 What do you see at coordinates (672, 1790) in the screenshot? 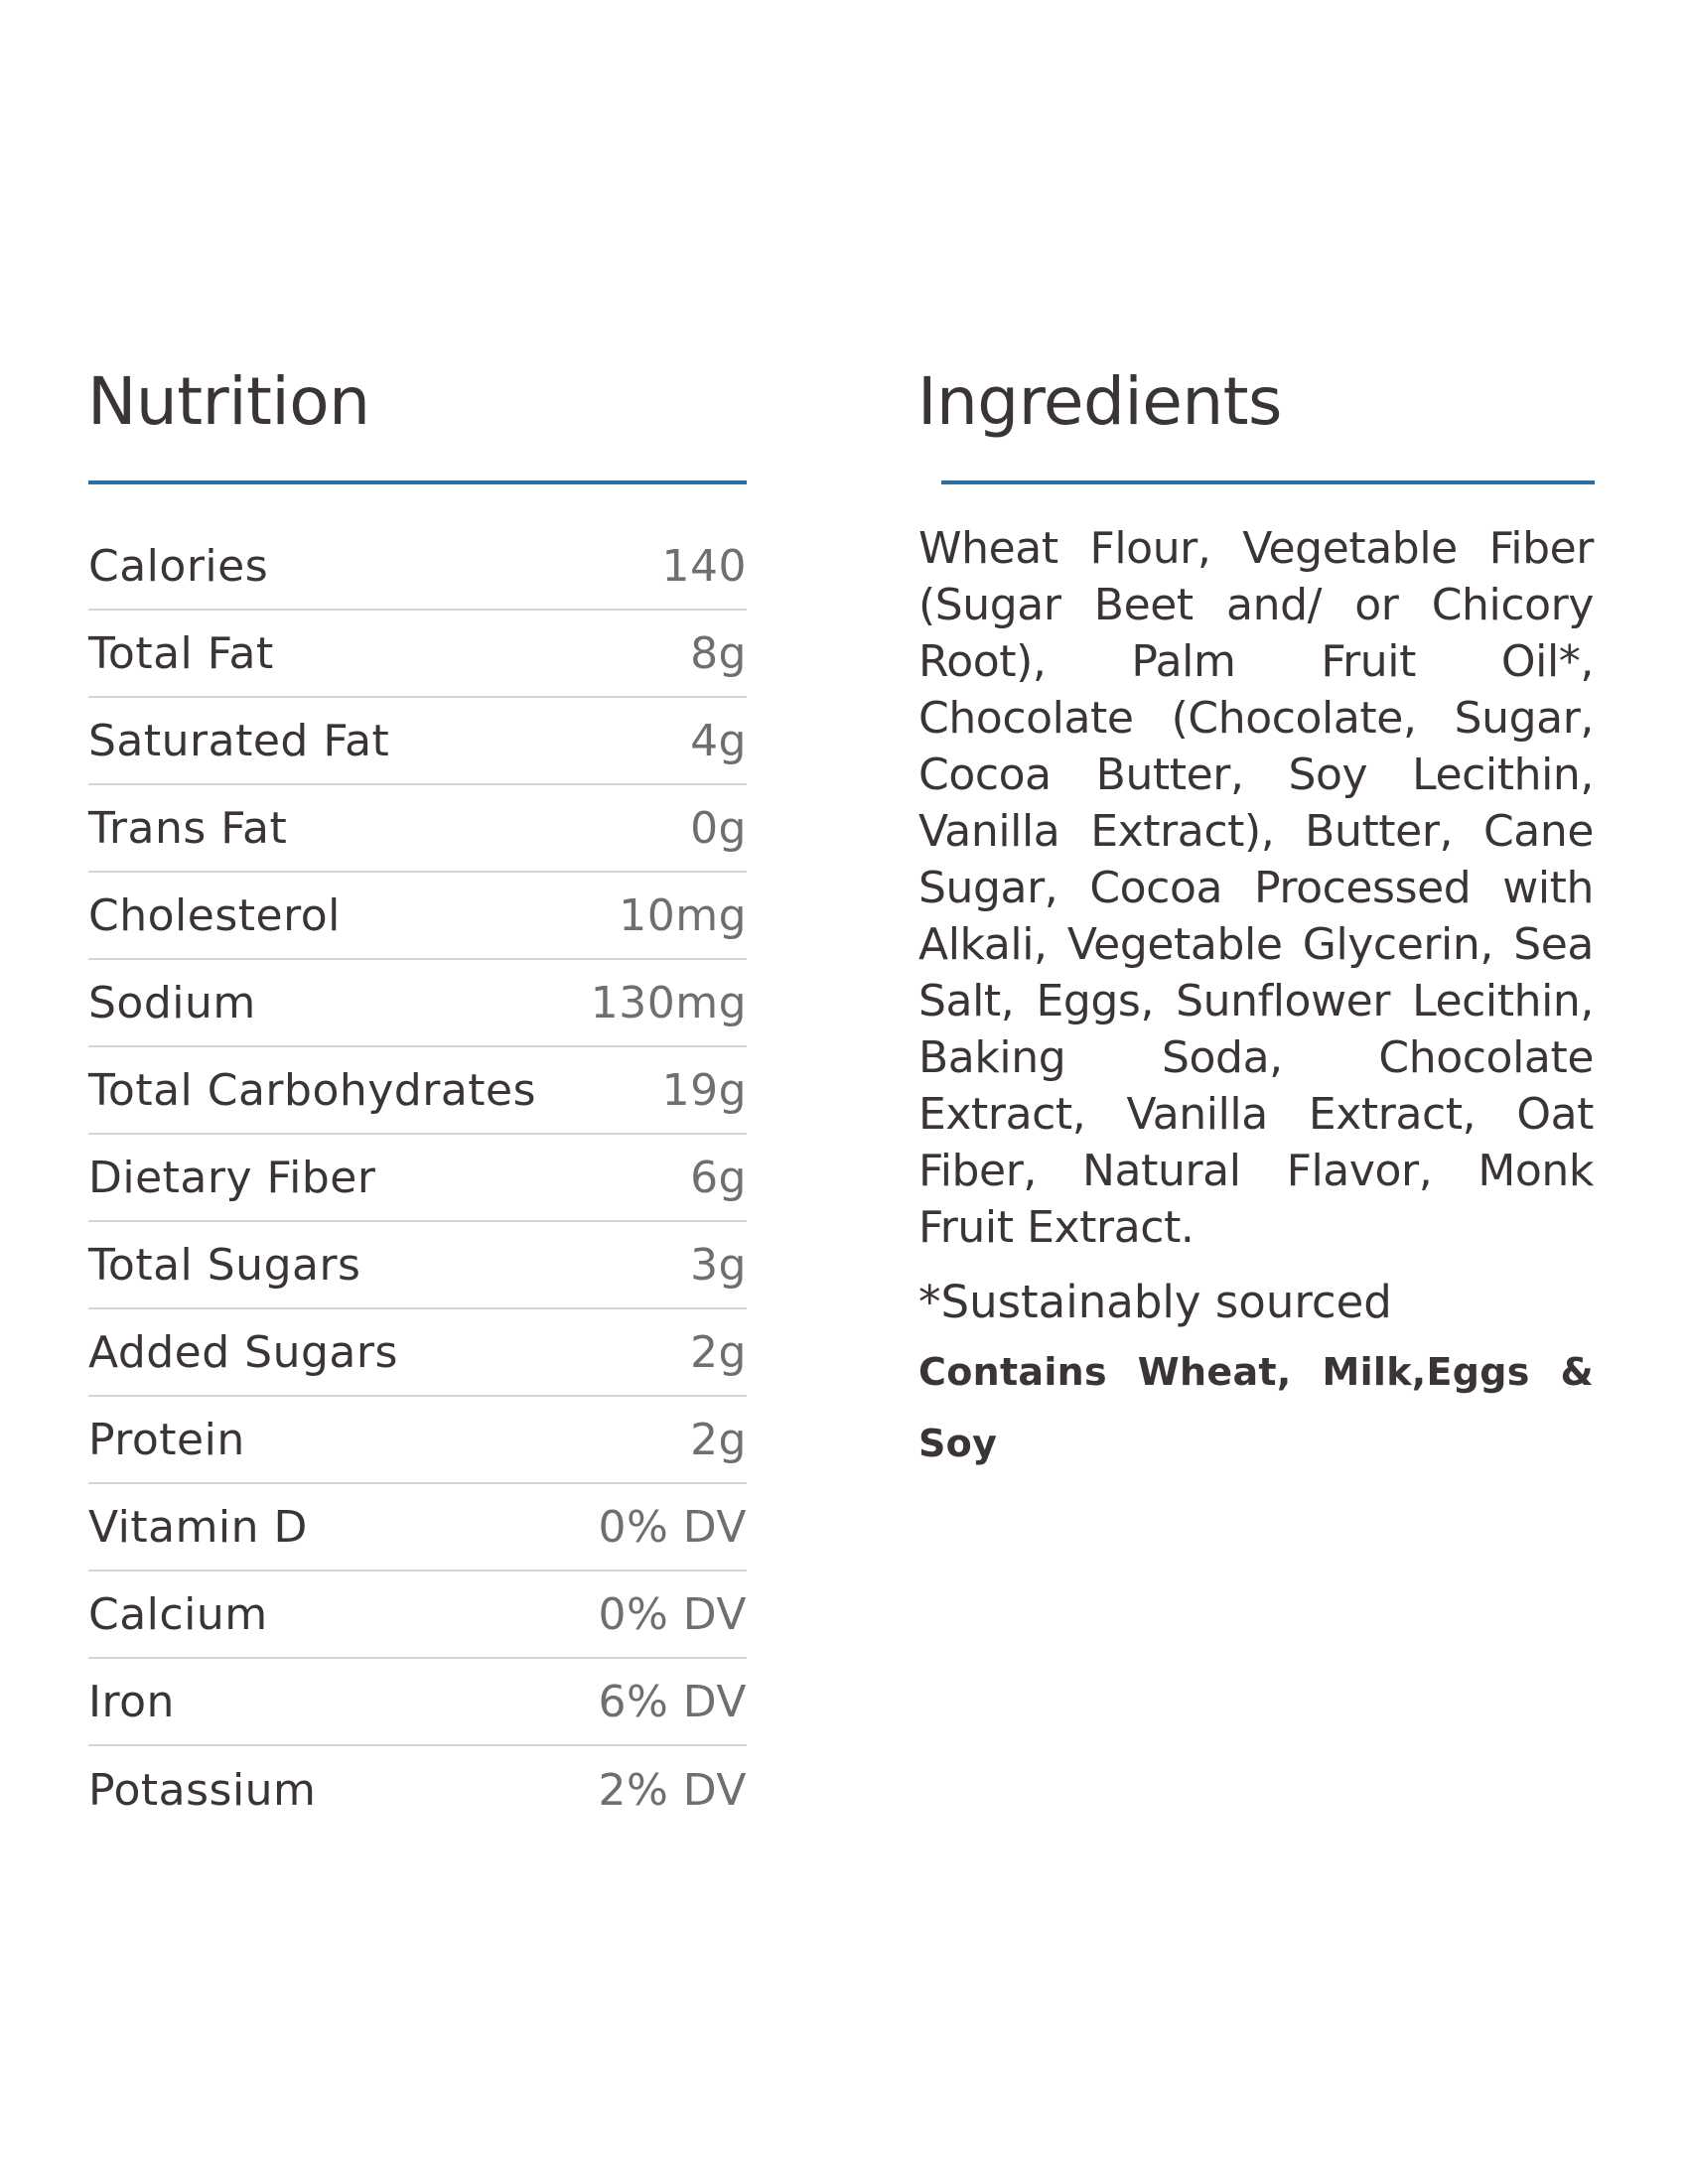
I see `nutrient-value: 2% DV` at bounding box center [672, 1790].